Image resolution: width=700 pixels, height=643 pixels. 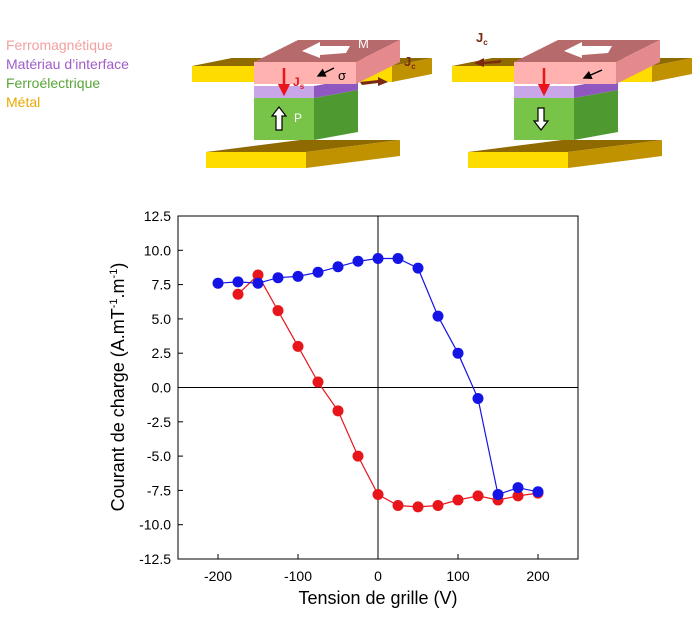 What do you see at coordinates (378, 576) in the screenshot?
I see `x-tick-label: 0` at bounding box center [378, 576].